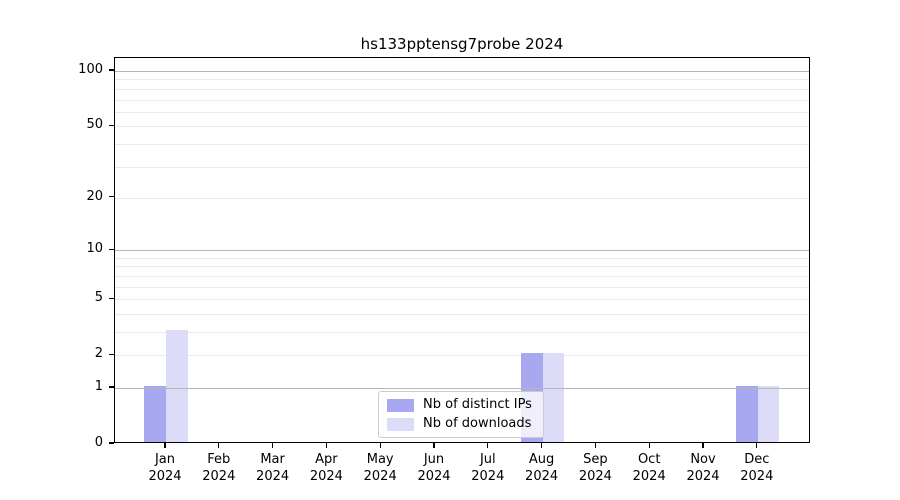 The image size is (900, 500). Describe the element at coordinates (98, 386) in the screenshot. I see `y-tick-label: 1` at that location.